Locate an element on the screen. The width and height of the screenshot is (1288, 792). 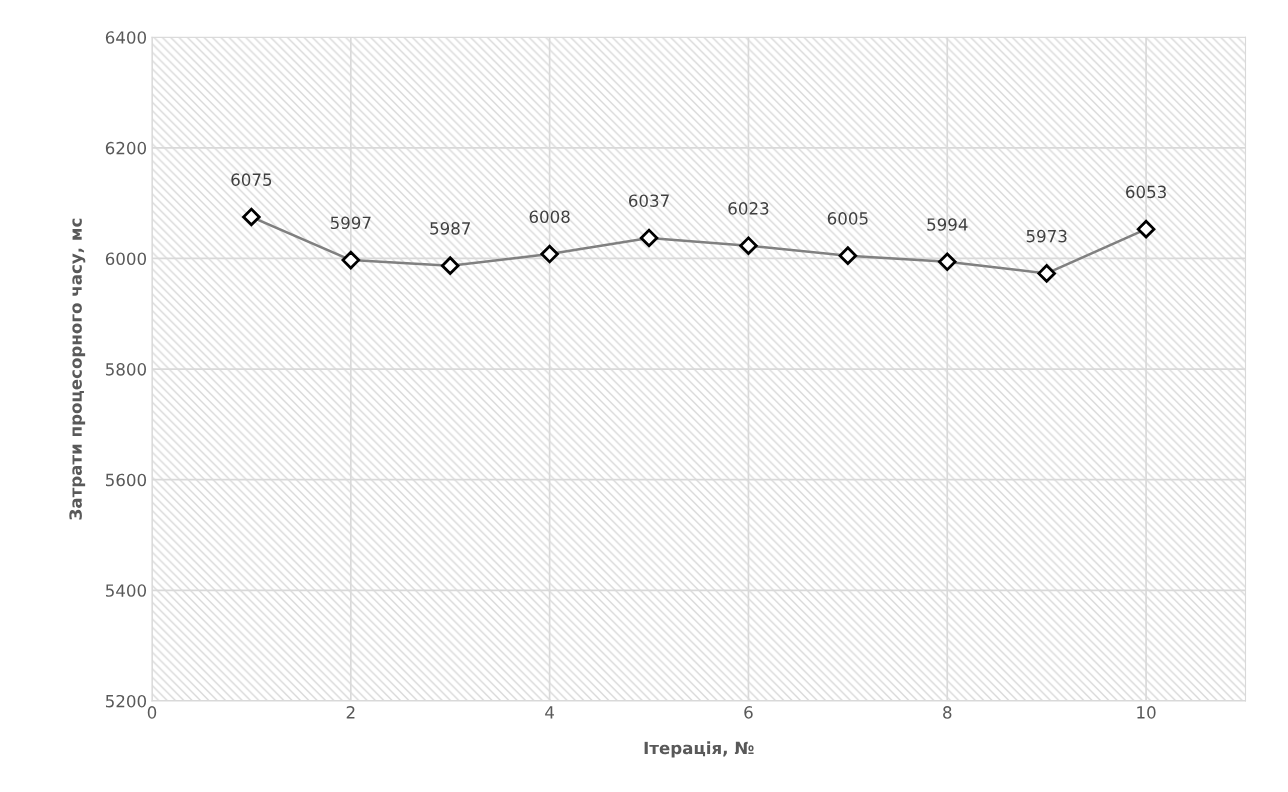
data-label: 5987 is located at coordinates (450, 228).